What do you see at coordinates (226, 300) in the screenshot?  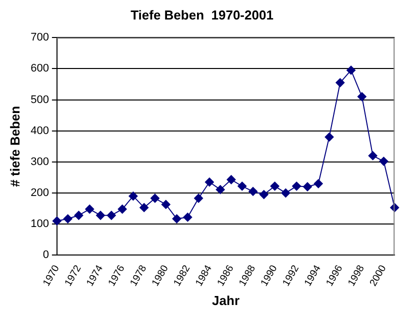 I see `x-axis-title: Jahr` at bounding box center [226, 300].